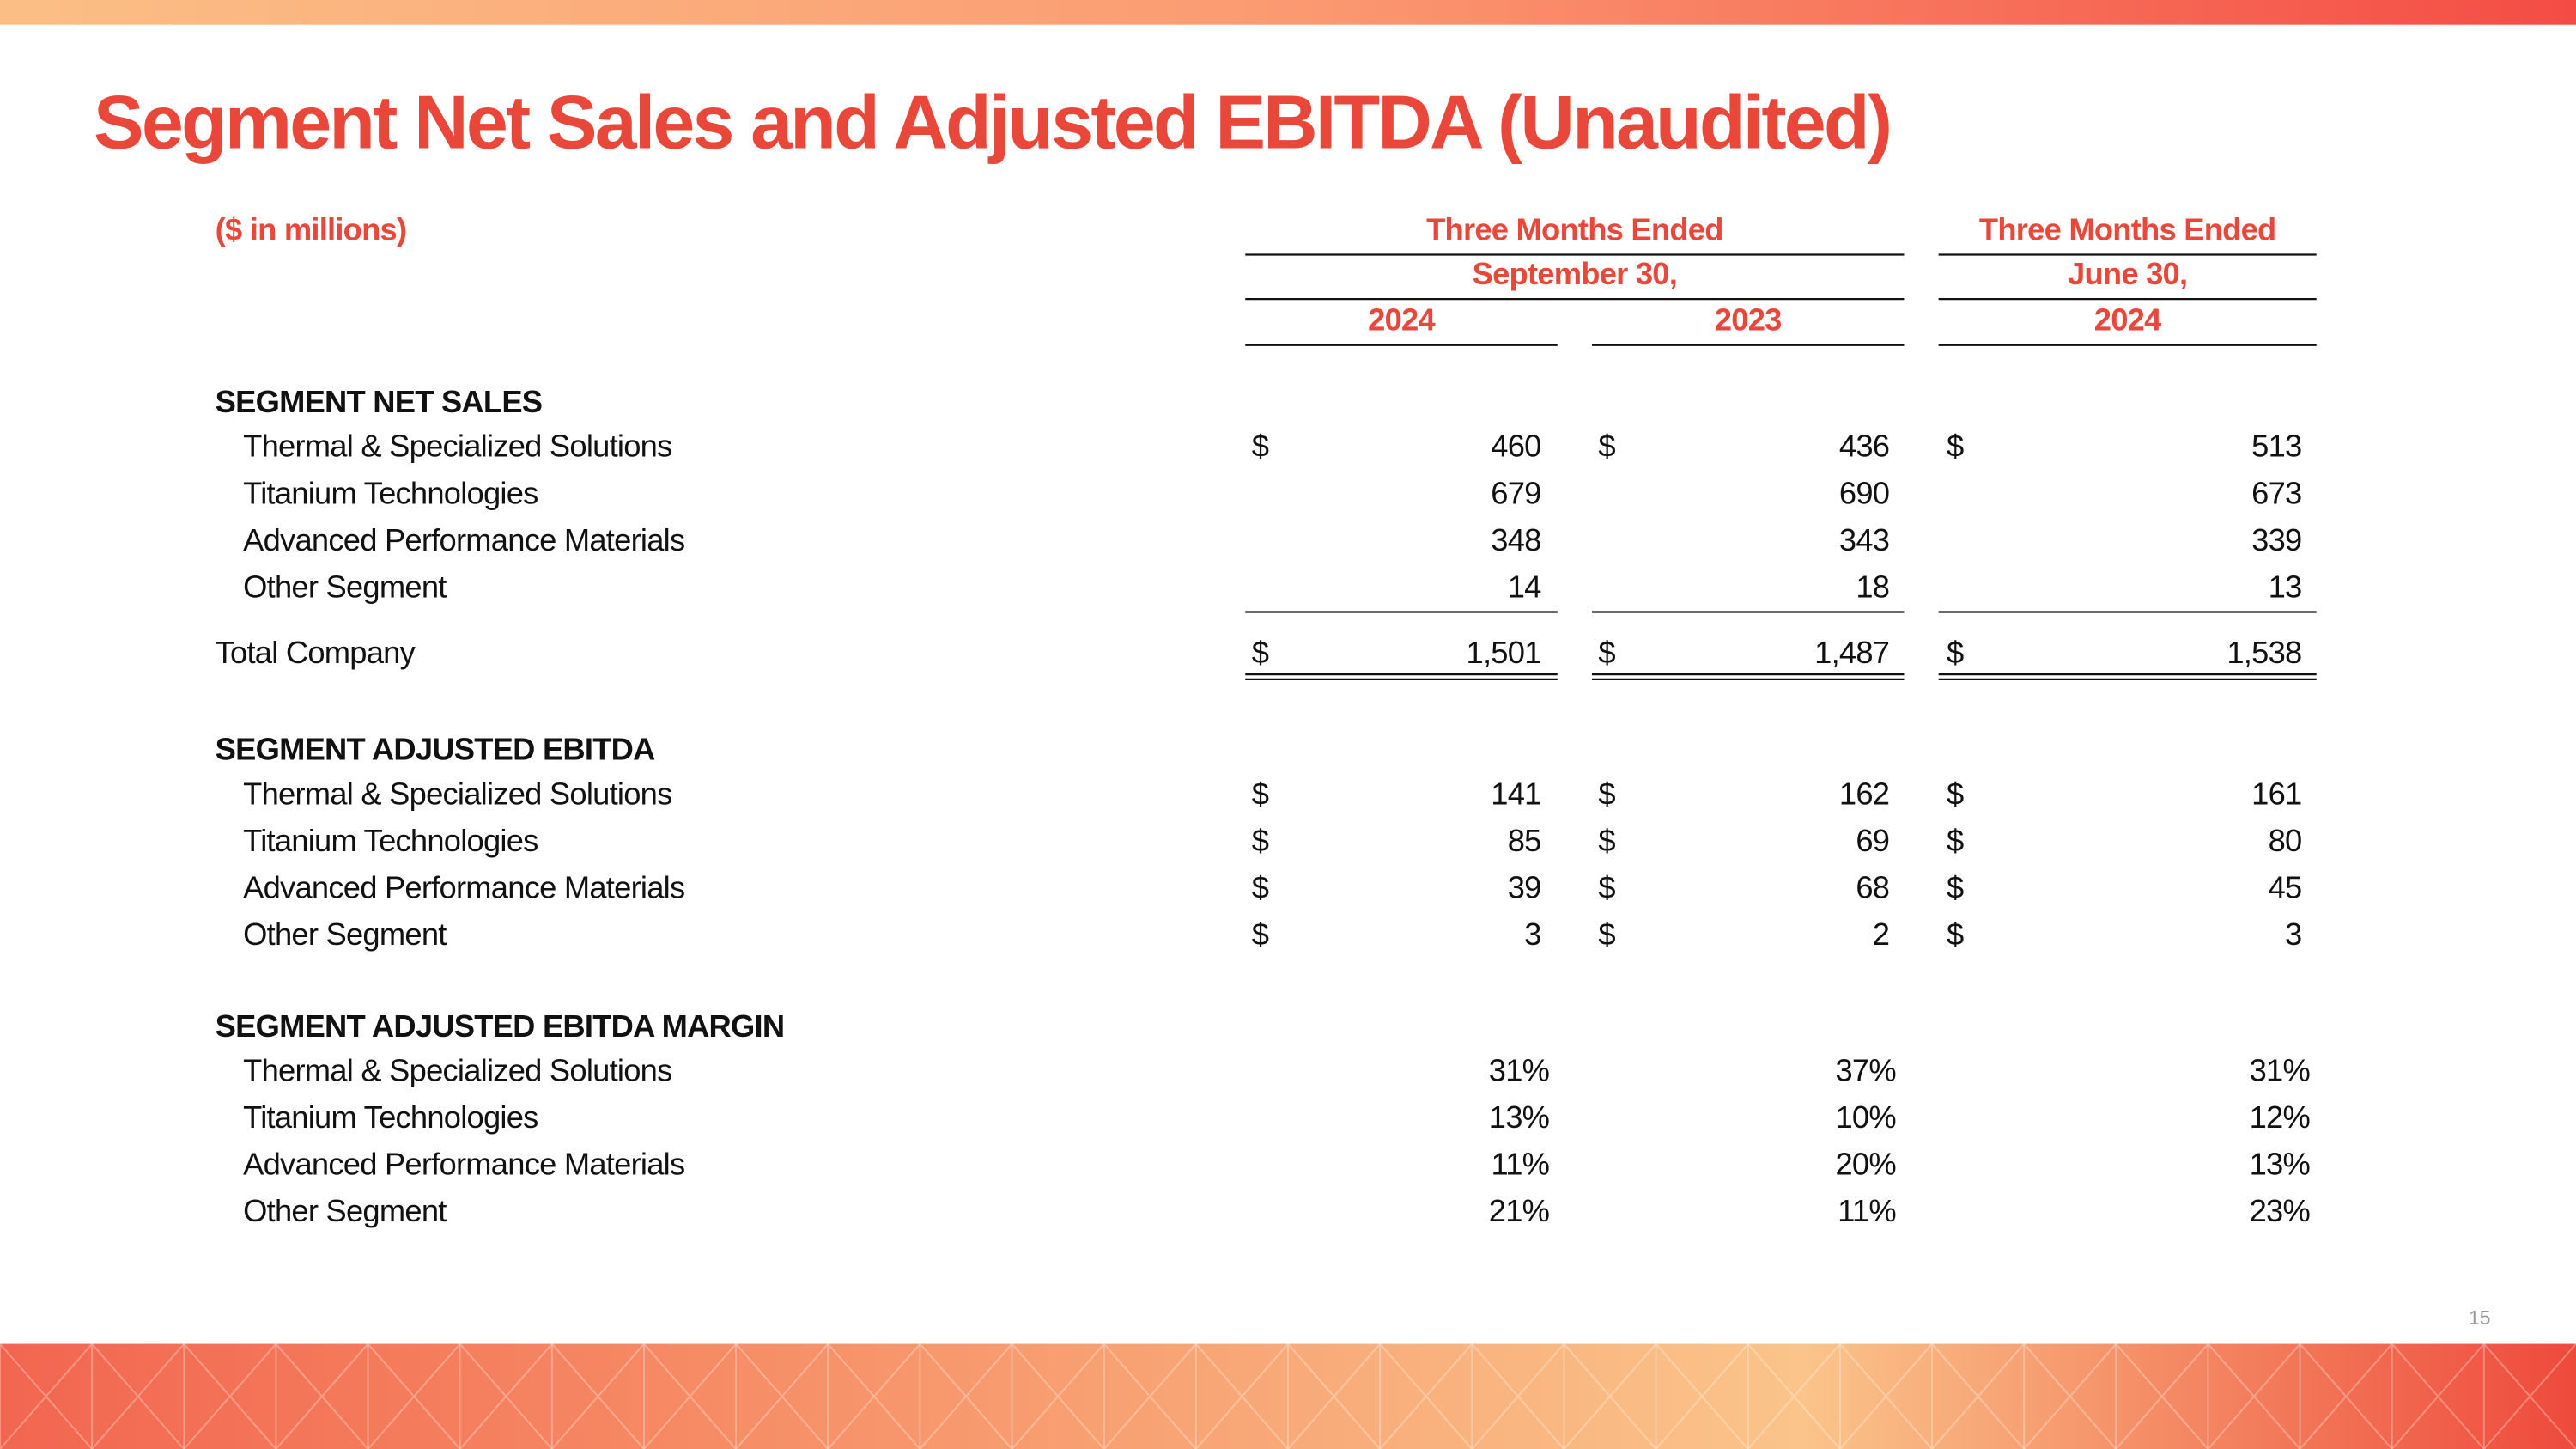  Describe the element at coordinates (1865, 1070) in the screenshot. I see `cell-value: 37%` at that location.